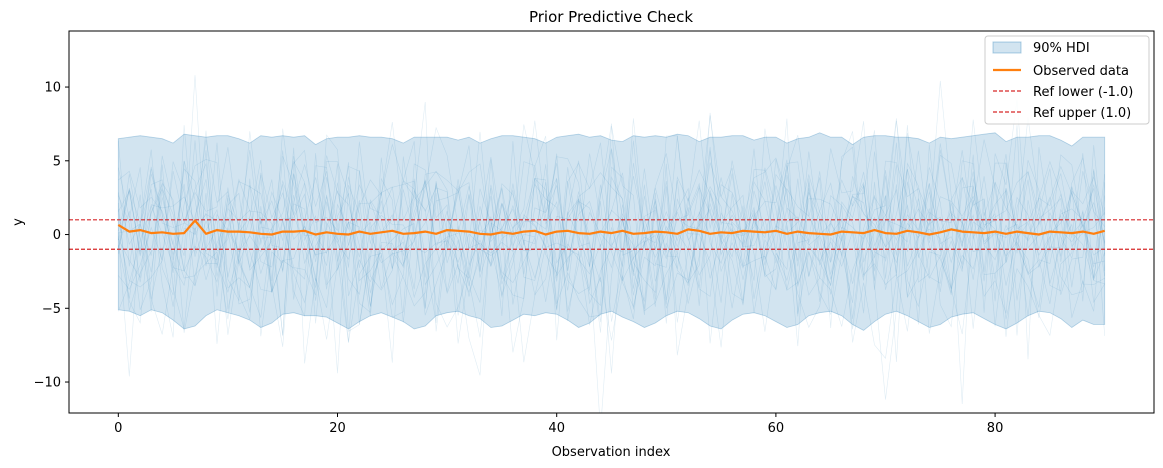 This screenshot has width=1163, height=468. I want to click on legend-hdi-swatch, so click(1007, 47).